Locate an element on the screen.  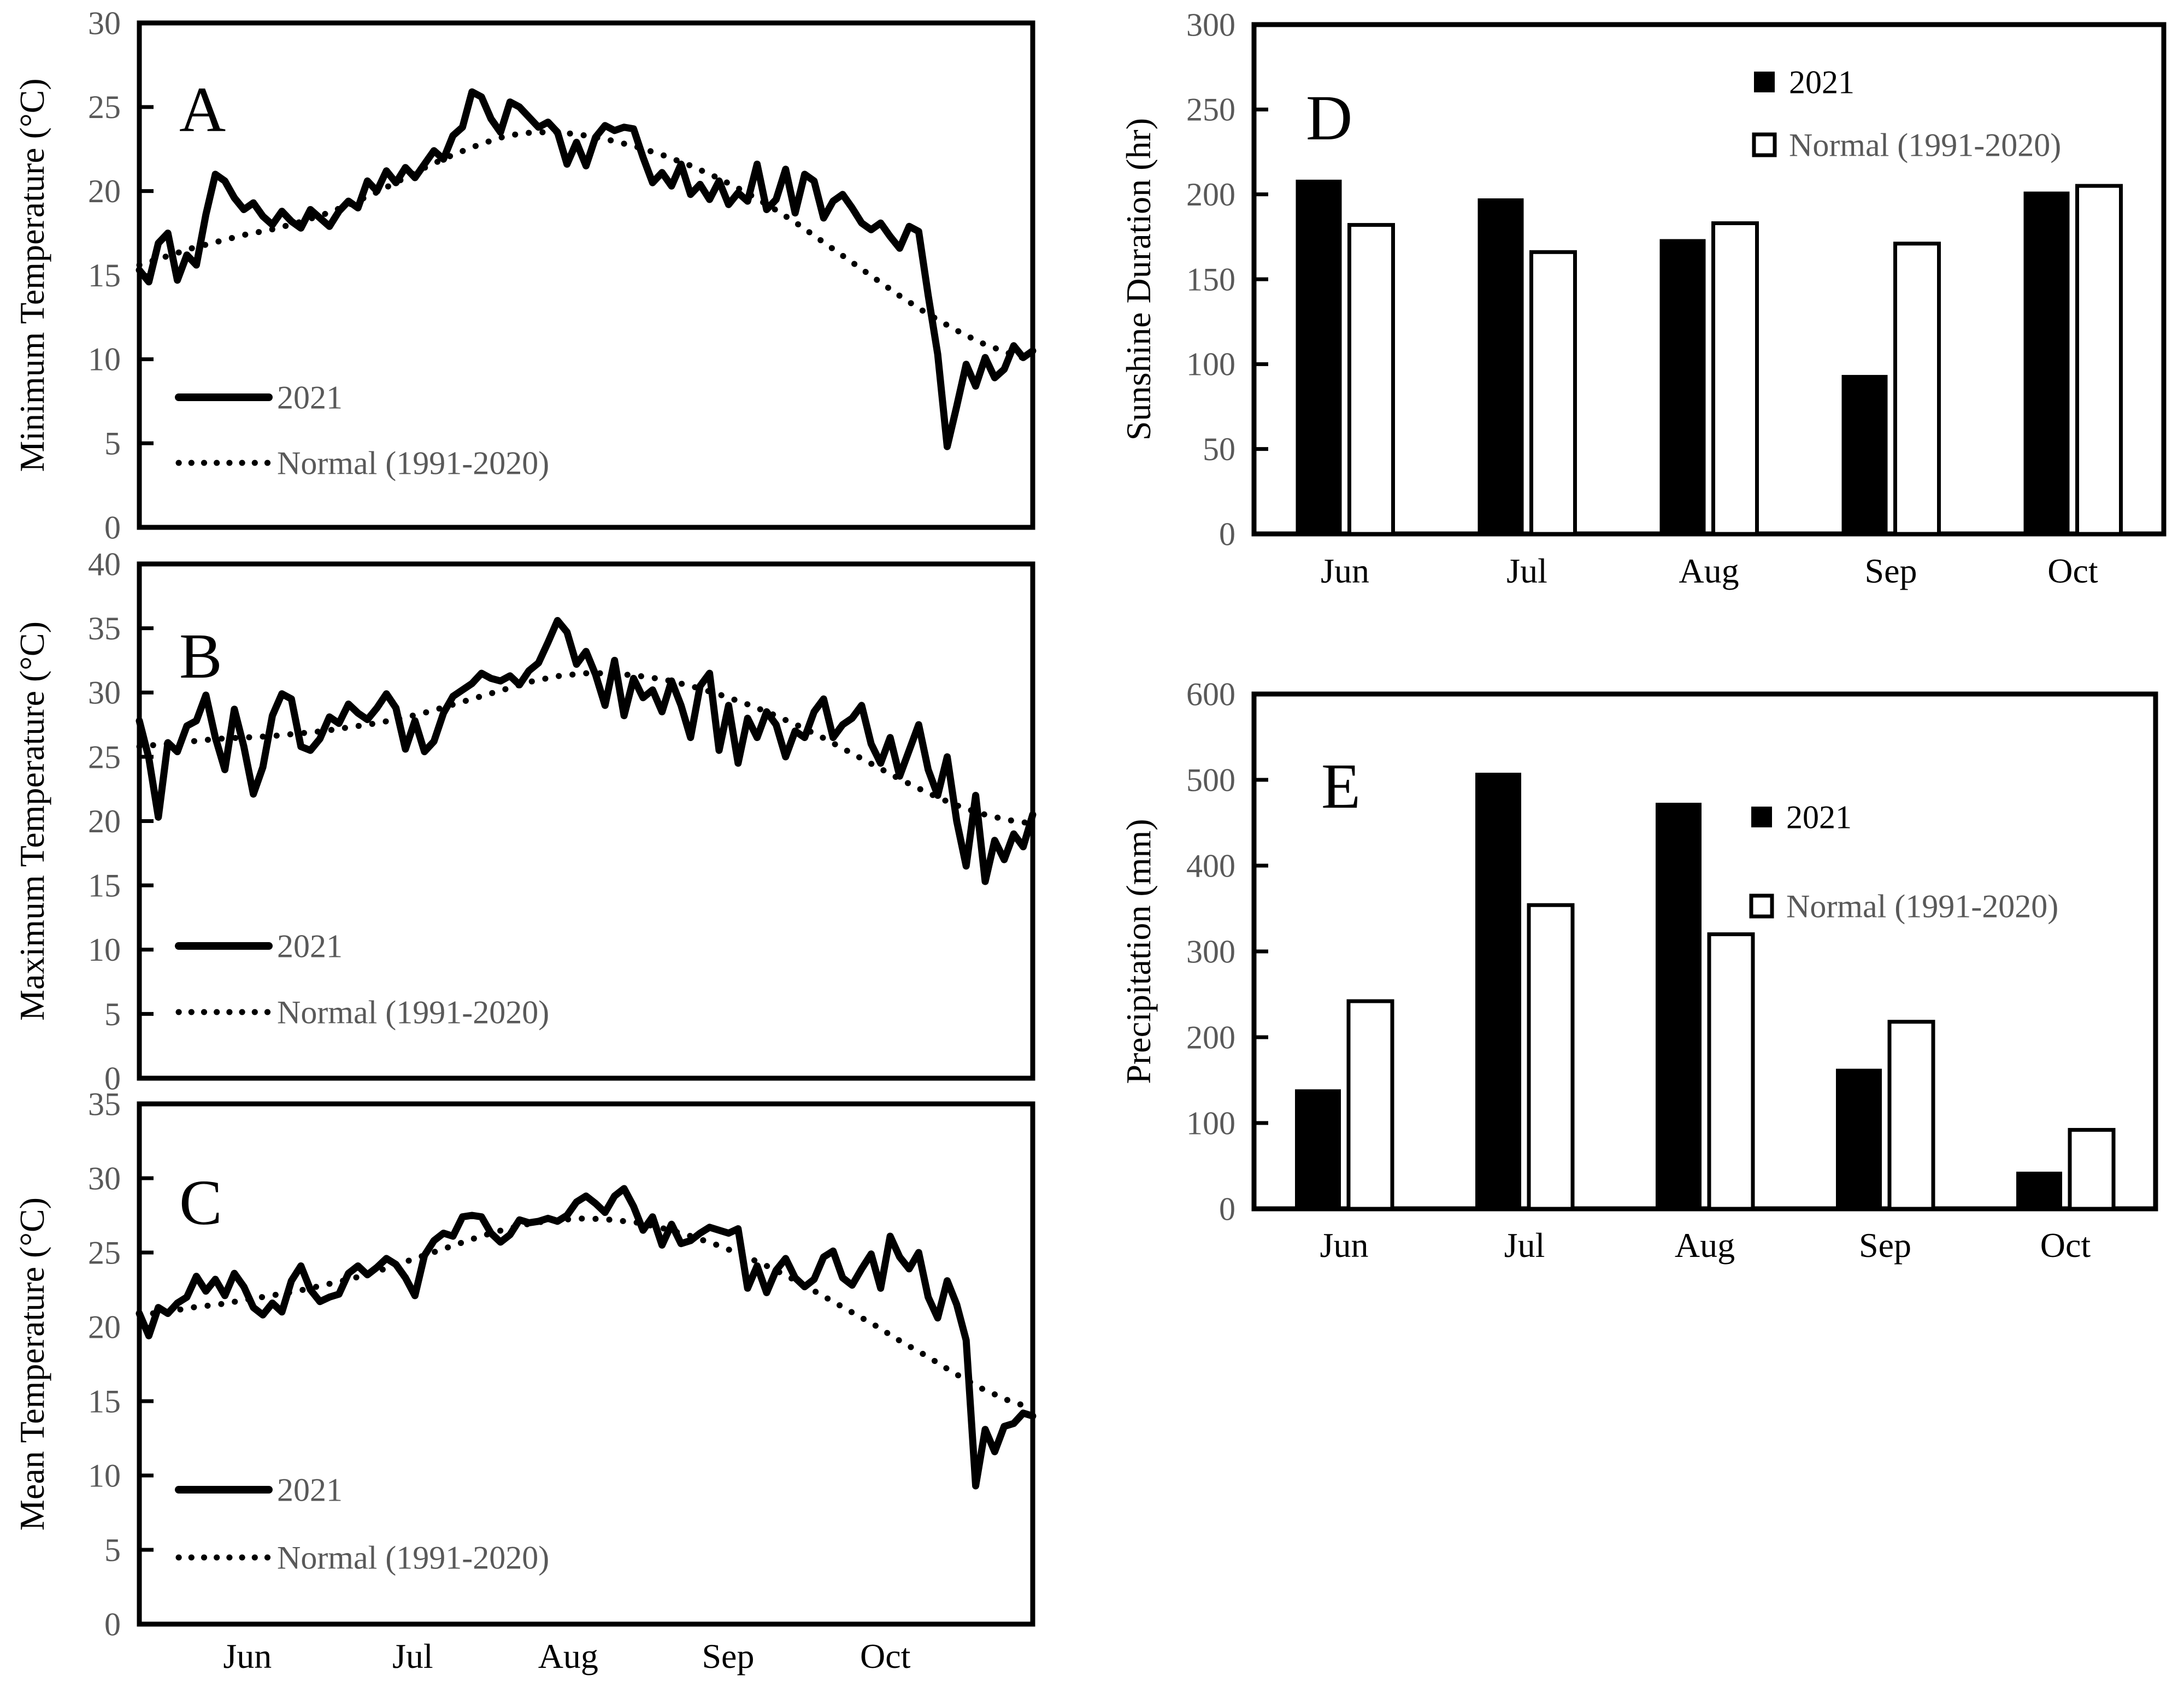
y-axis-title: Mean Temperature (°C) is located at coordinates (32, 1364).